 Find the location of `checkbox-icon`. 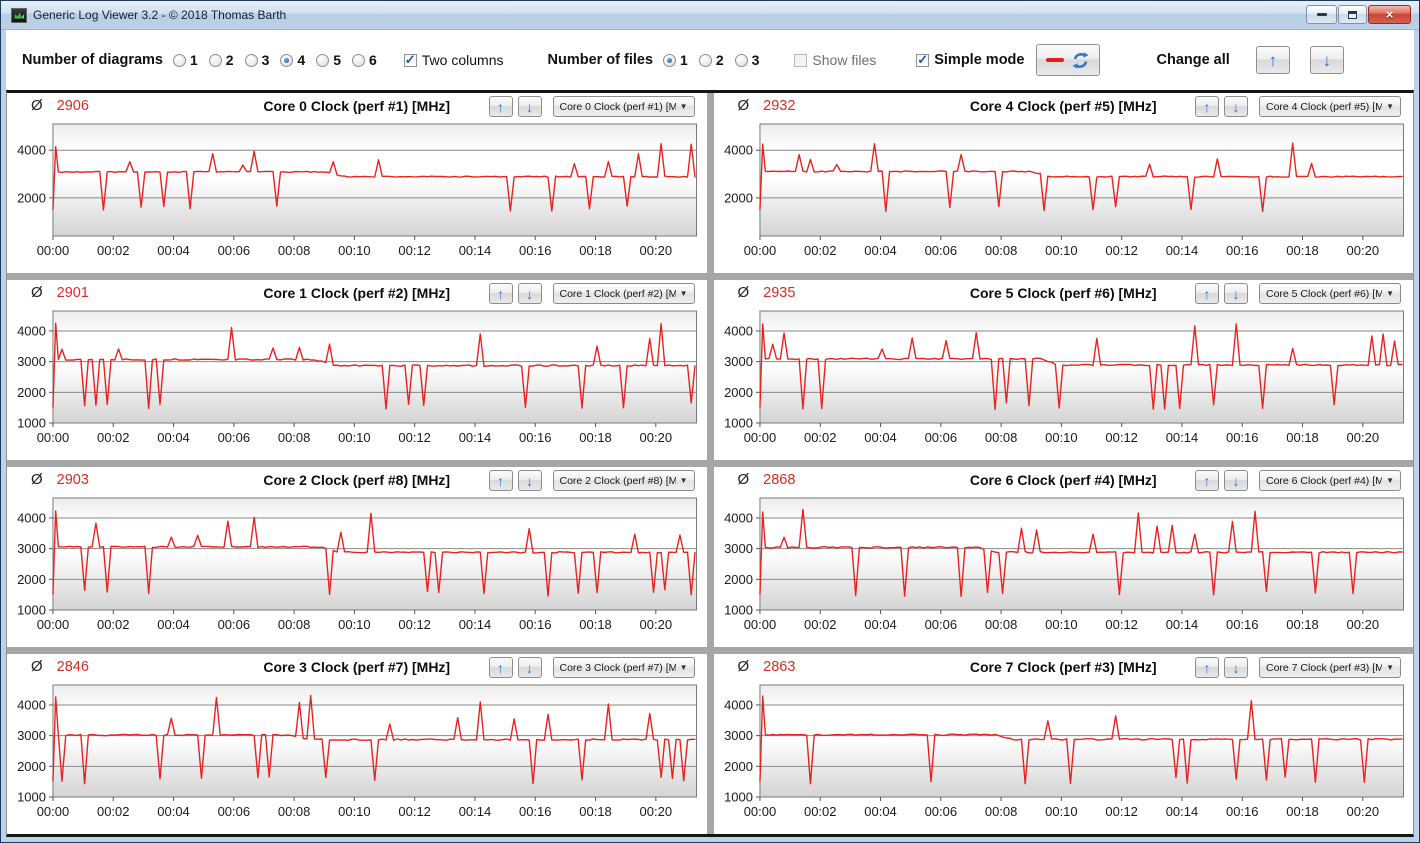

checkbox-icon is located at coordinates (410, 60).